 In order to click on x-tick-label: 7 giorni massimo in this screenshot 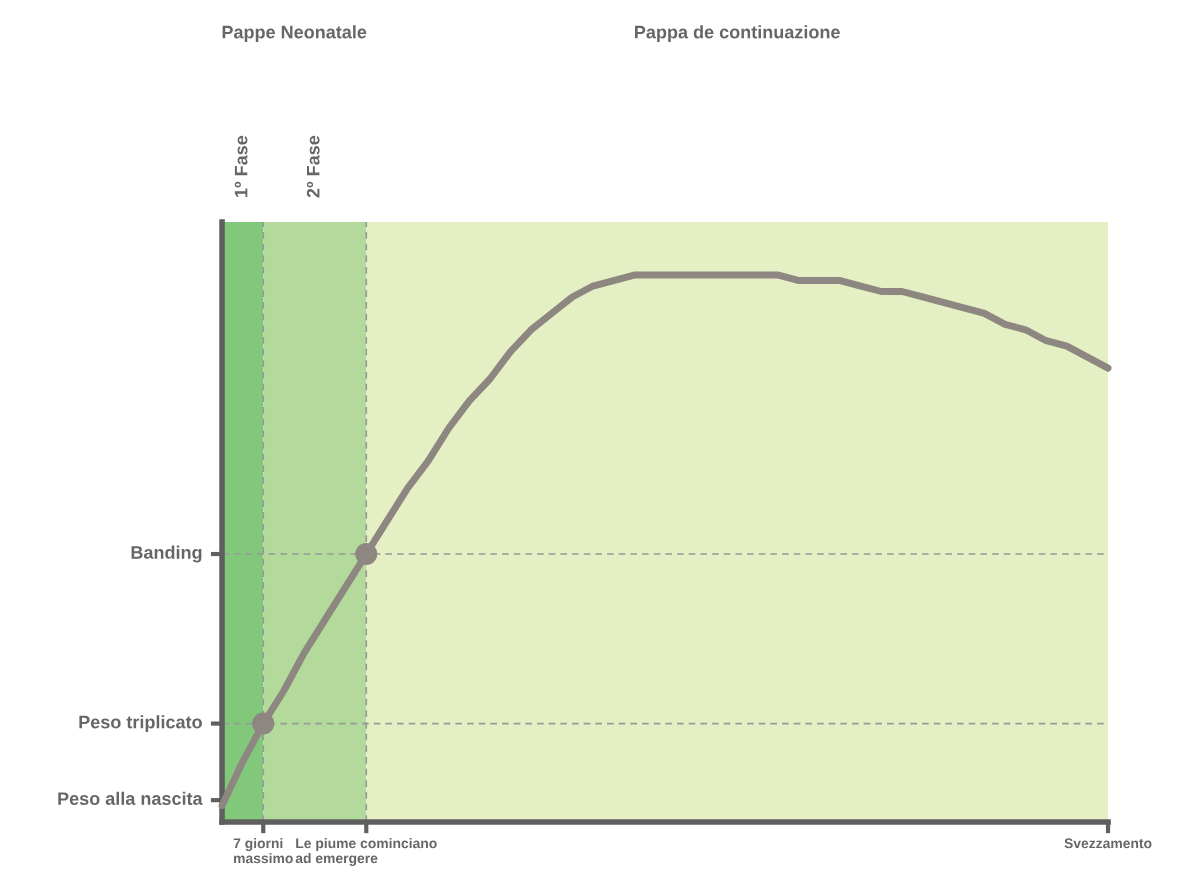, I will do `click(263, 851)`.